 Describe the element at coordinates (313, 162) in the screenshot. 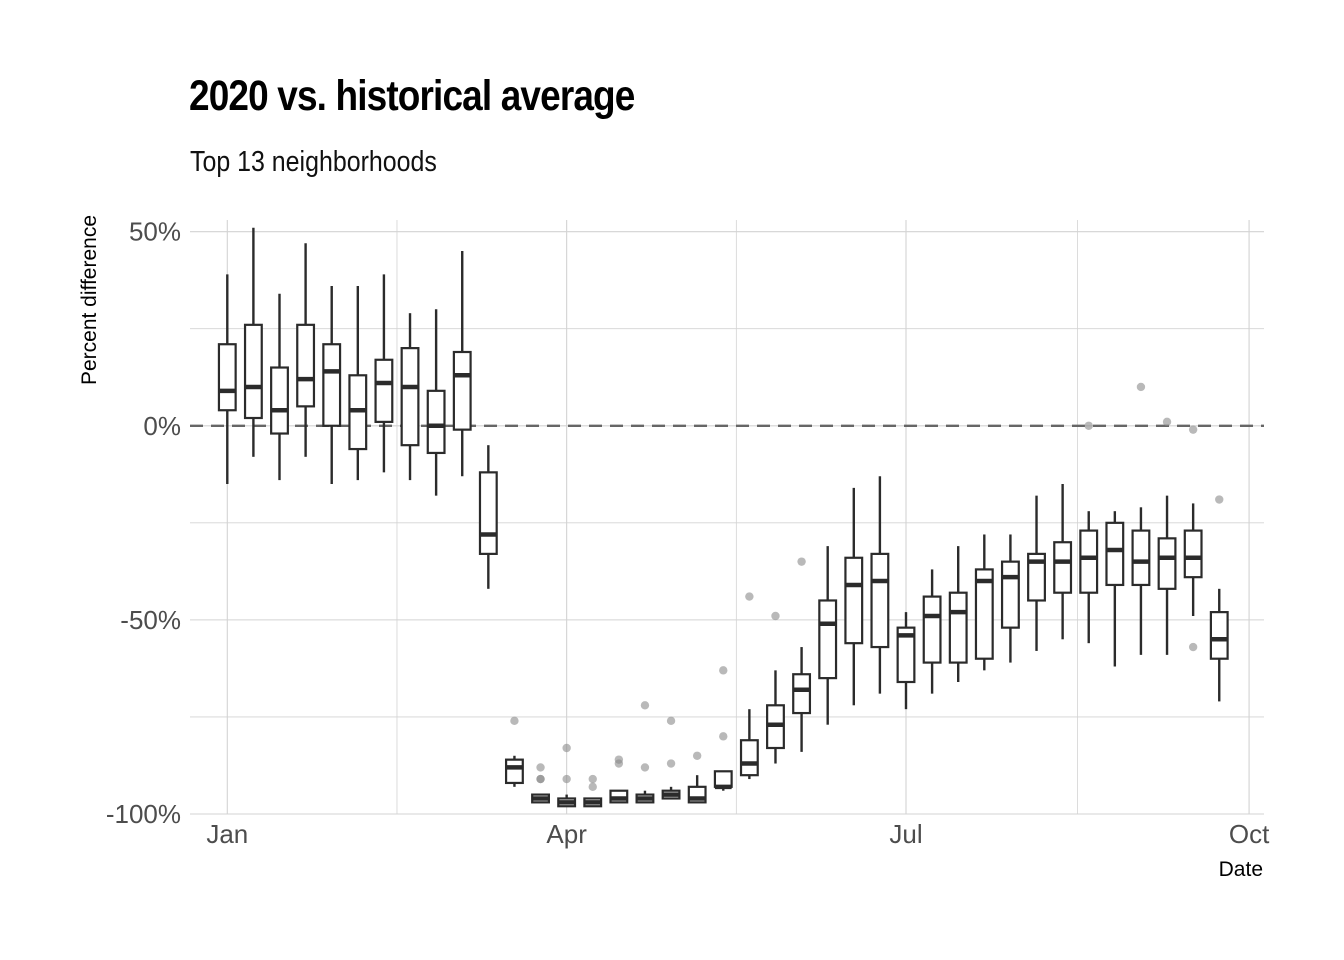

I see `chart-subtitle: Top 13 neighborhoods` at that location.